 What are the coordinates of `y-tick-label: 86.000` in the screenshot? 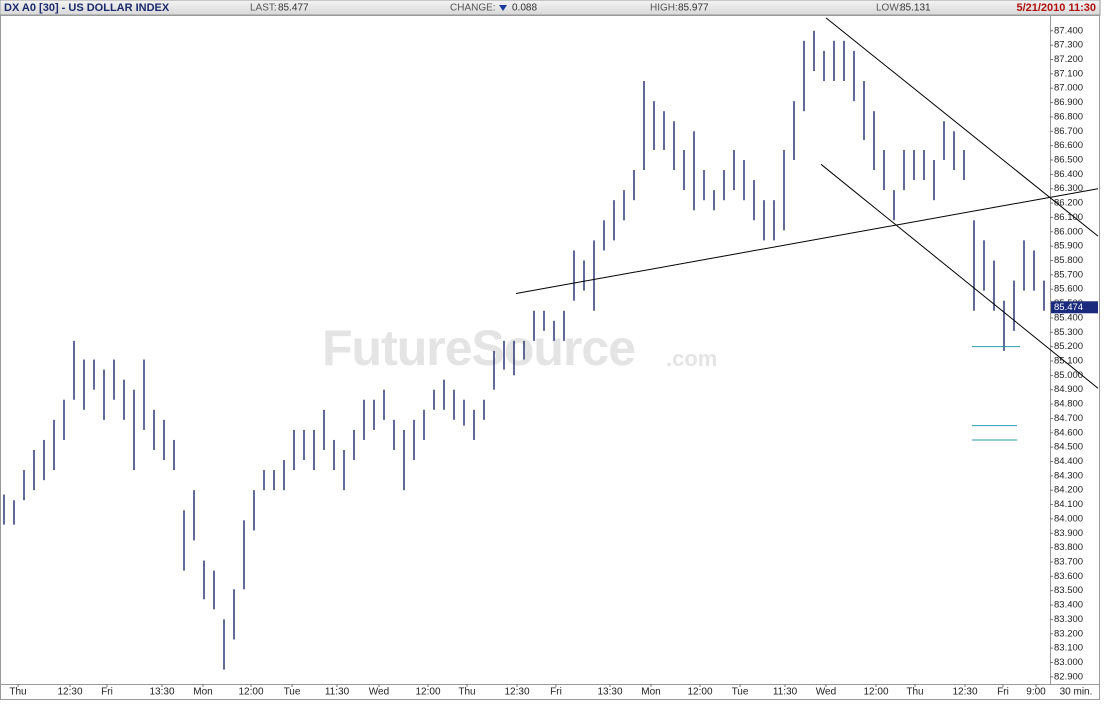 It's located at (1068, 231).